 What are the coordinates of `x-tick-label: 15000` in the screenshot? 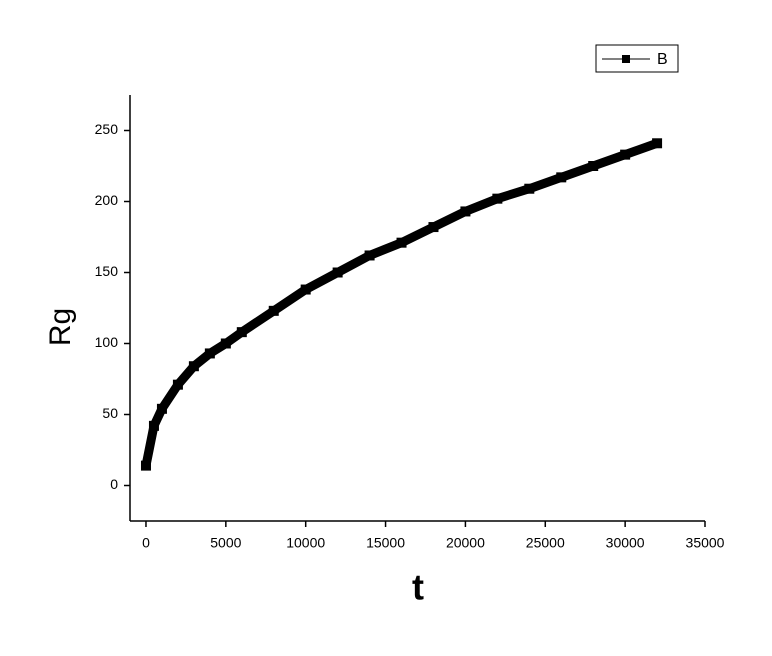 It's located at (385, 543).